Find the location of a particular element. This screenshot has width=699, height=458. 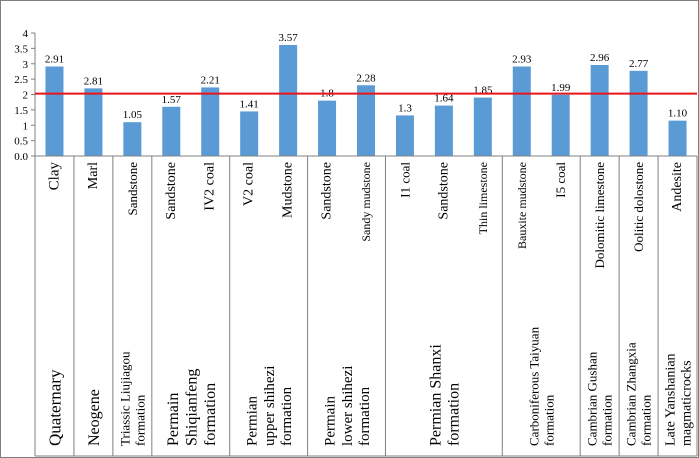

data-label: 3.57 is located at coordinates (288, 38).